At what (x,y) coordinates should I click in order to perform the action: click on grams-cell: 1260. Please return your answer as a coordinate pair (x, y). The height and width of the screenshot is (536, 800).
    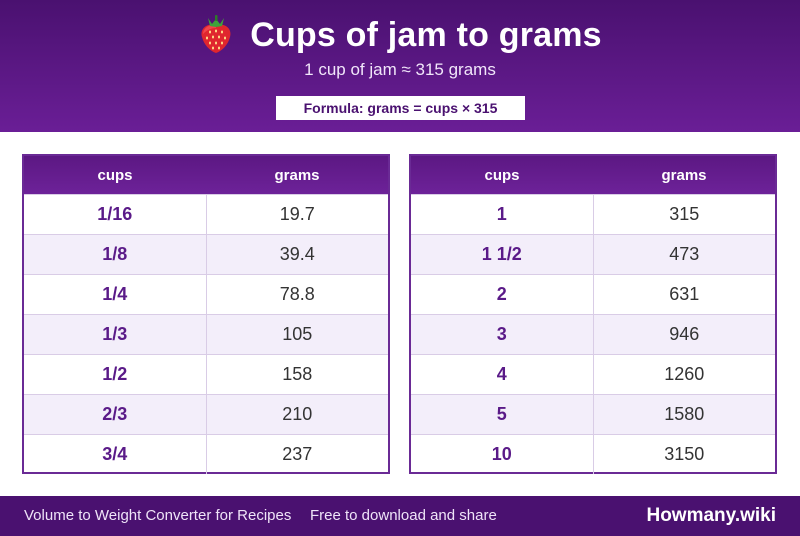
    Looking at the image, I should click on (684, 374).